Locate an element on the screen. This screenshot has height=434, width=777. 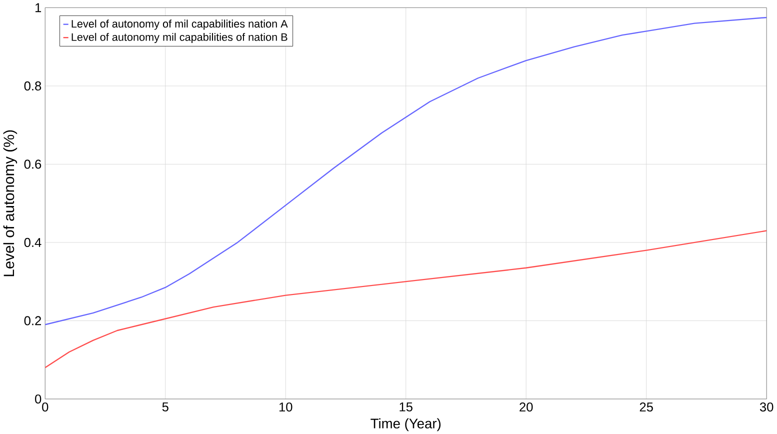
x-tick-label: 0 is located at coordinates (45, 407).